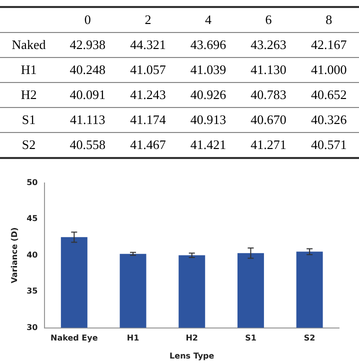 The width and height of the screenshot is (359, 363). Describe the element at coordinates (29, 145) in the screenshot. I see `y-tick-label: S2` at that location.